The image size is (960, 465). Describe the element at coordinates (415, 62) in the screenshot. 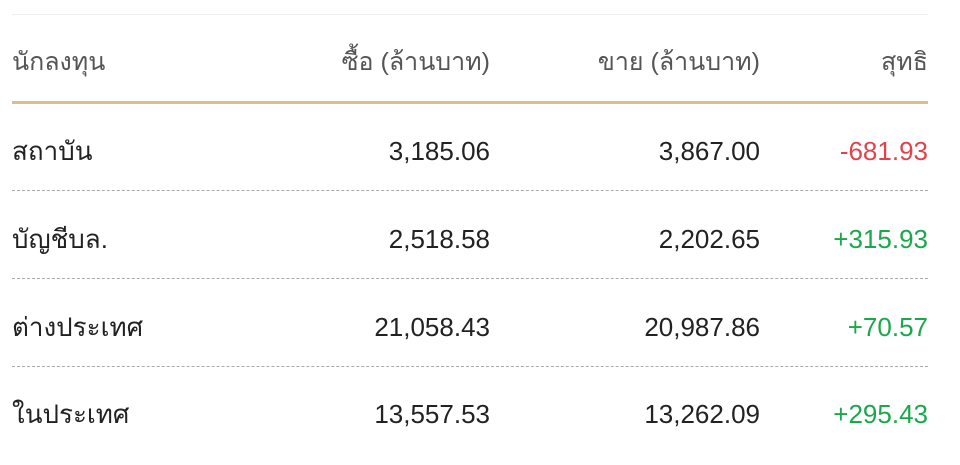

I see `header-buy: ซื้อ (ล้านบาท)` at that location.